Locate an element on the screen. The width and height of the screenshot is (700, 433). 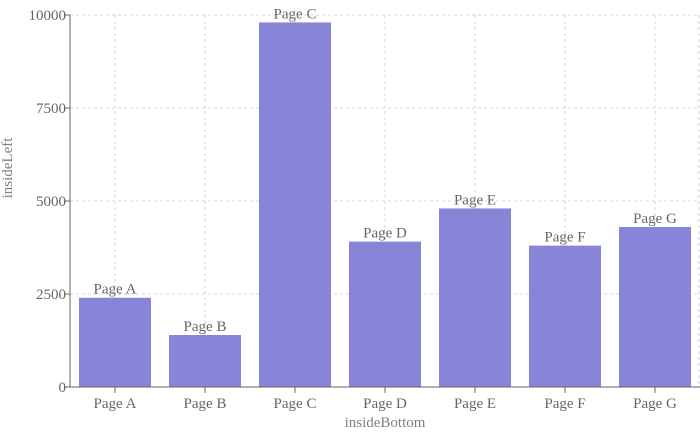
x-tick-label: Page G is located at coordinates (655, 404).